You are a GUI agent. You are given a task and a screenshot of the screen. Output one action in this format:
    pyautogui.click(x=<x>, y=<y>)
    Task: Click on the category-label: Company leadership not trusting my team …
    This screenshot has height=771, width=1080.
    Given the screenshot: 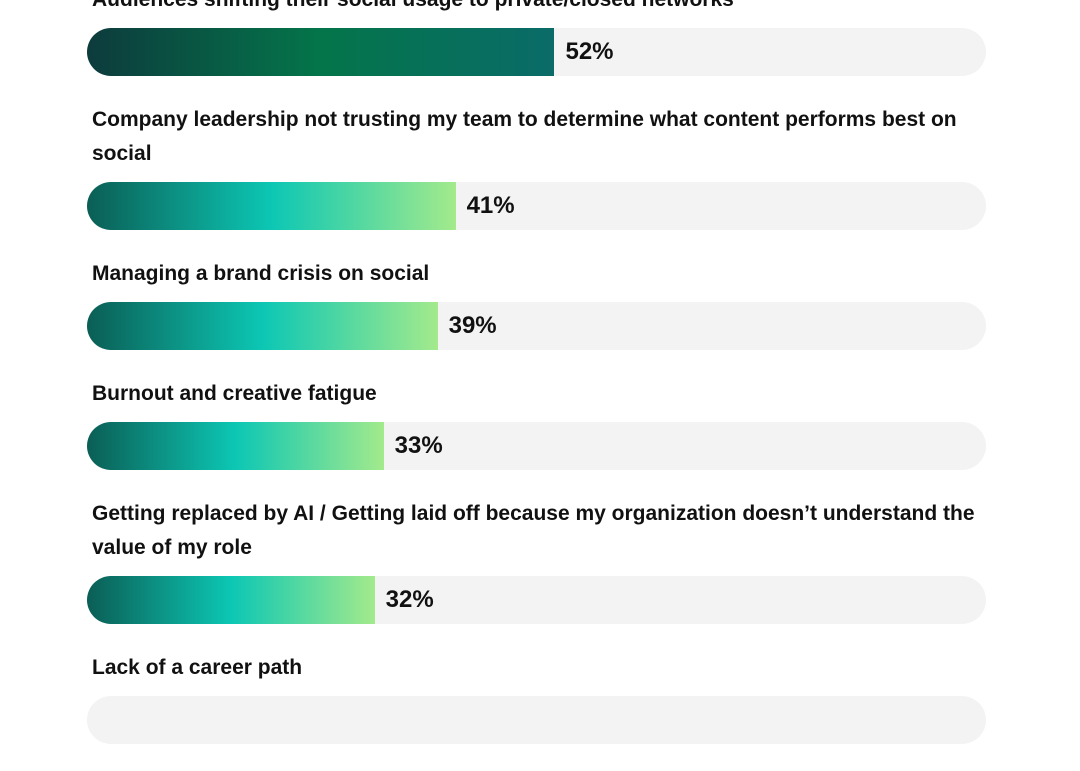 What is the action you would take?
    pyautogui.click(x=524, y=136)
    